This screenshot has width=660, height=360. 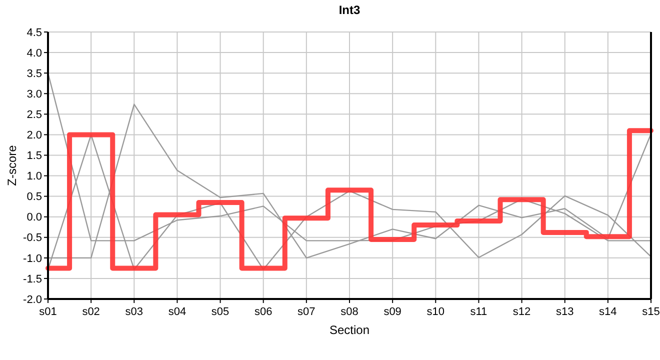 What do you see at coordinates (349, 330) in the screenshot?
I see `x-axis-title: Section` at bounding box center [349, 330].